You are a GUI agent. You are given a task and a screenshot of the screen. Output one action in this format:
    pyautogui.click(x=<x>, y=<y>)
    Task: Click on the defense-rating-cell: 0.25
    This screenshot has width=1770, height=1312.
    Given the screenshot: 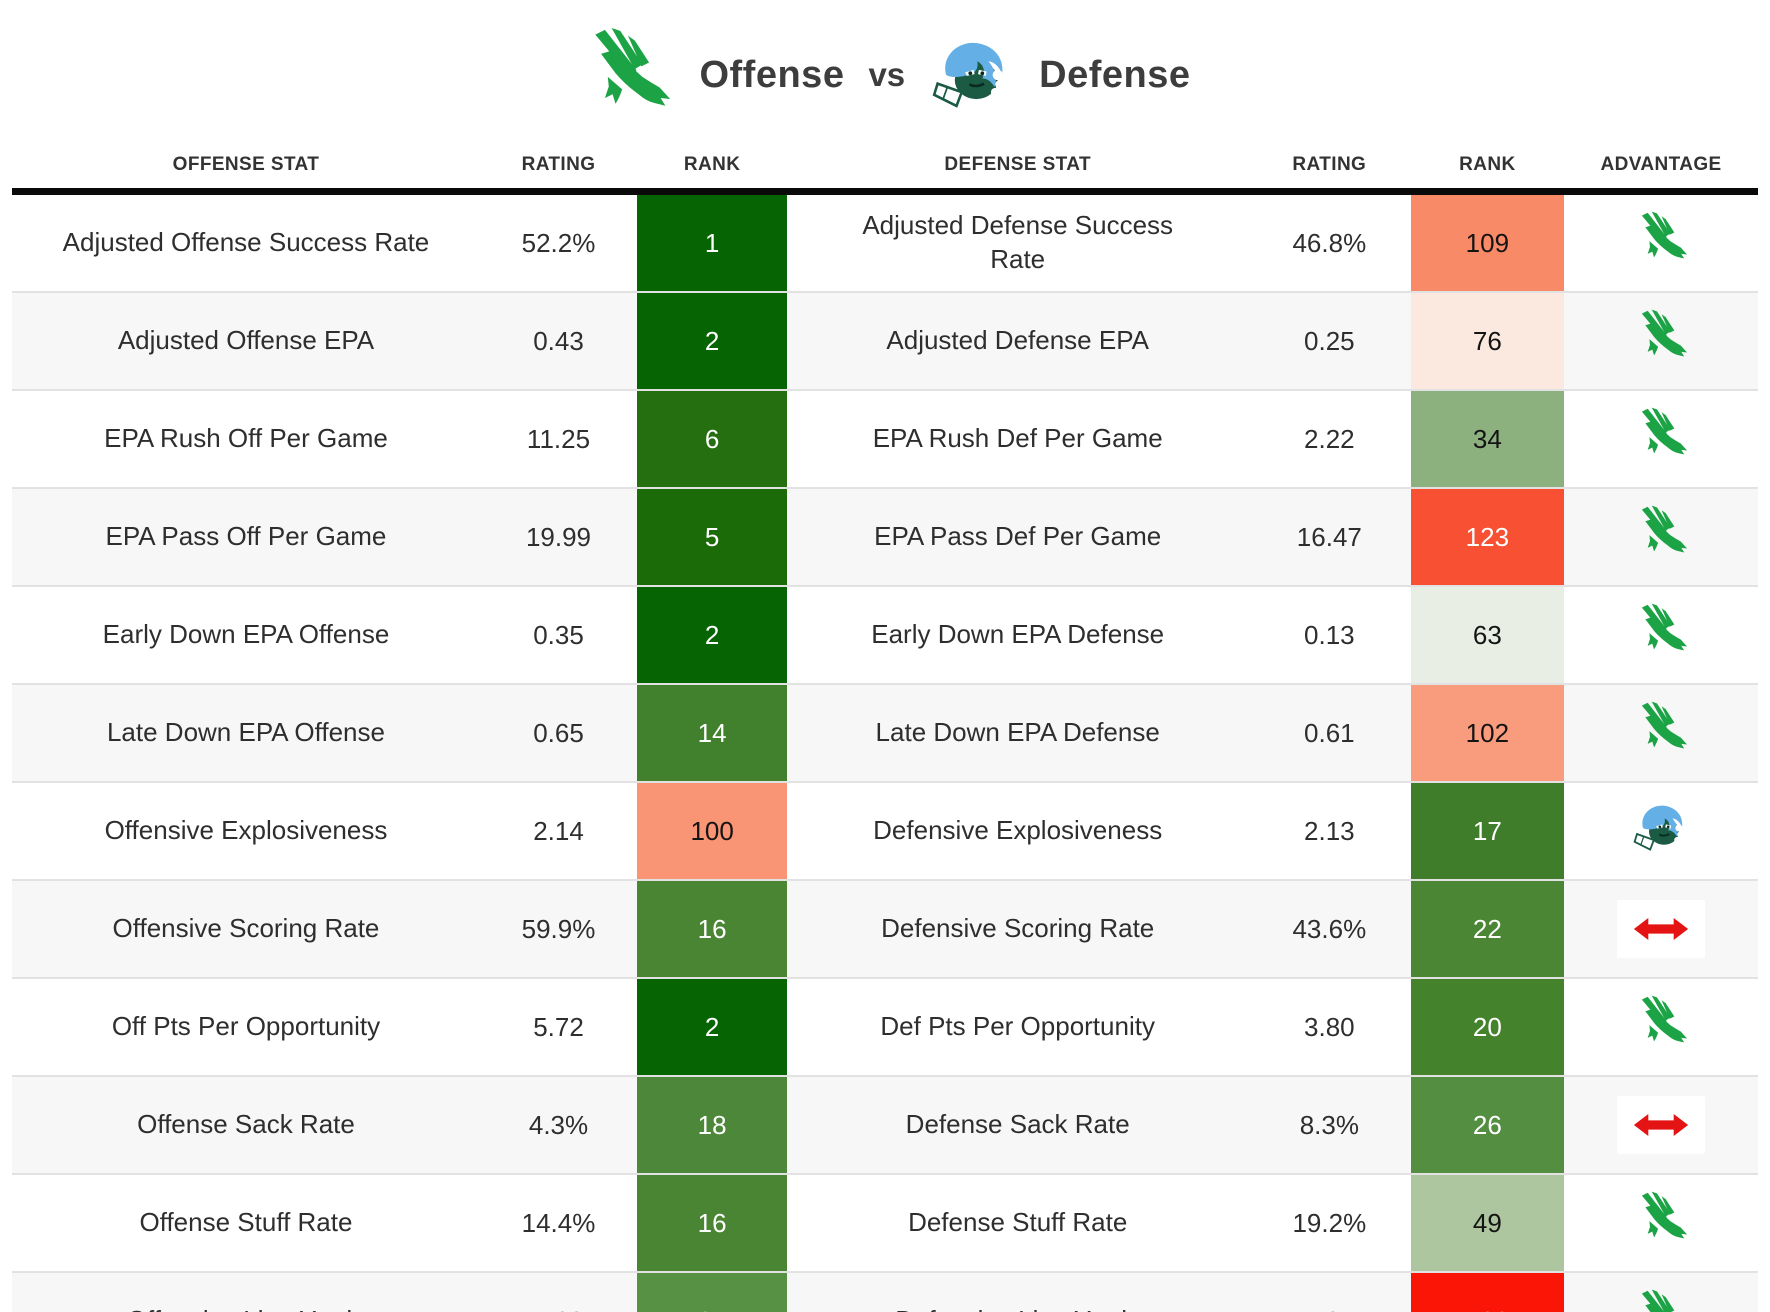 What is the action you would take?
    pyautogui.click(x=1329, y=340)
    